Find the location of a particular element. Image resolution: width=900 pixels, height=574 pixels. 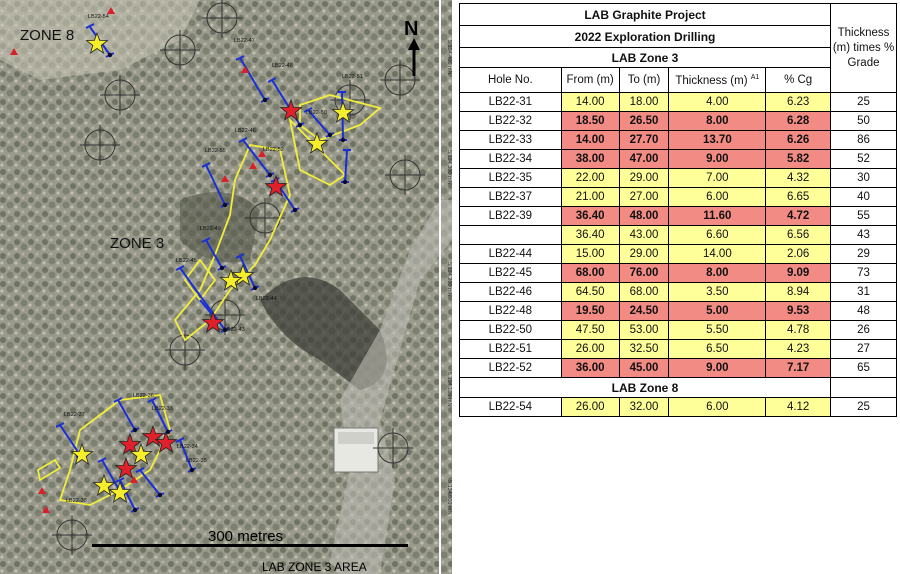

table-row: LB22-51 26.00 32.50 6.50 4.23 27 is located at coordinates (678, 349).